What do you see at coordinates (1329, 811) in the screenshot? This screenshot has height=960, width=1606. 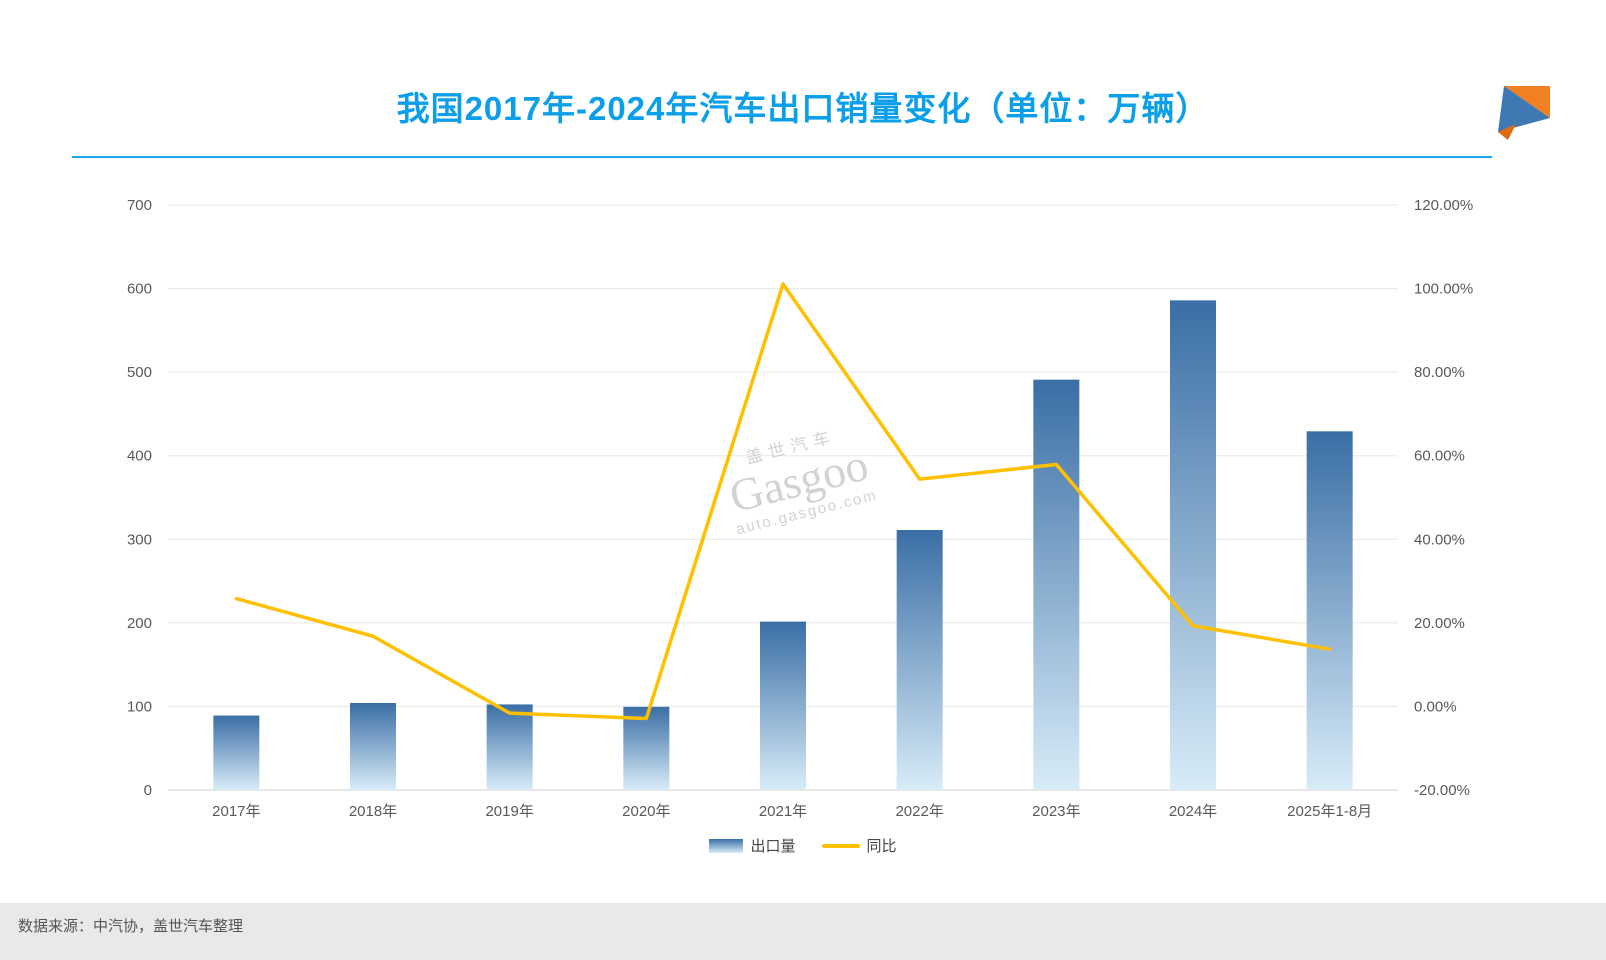 I see `x-axis-label: 2025年1-8月` at bounding box center [1329, 811].